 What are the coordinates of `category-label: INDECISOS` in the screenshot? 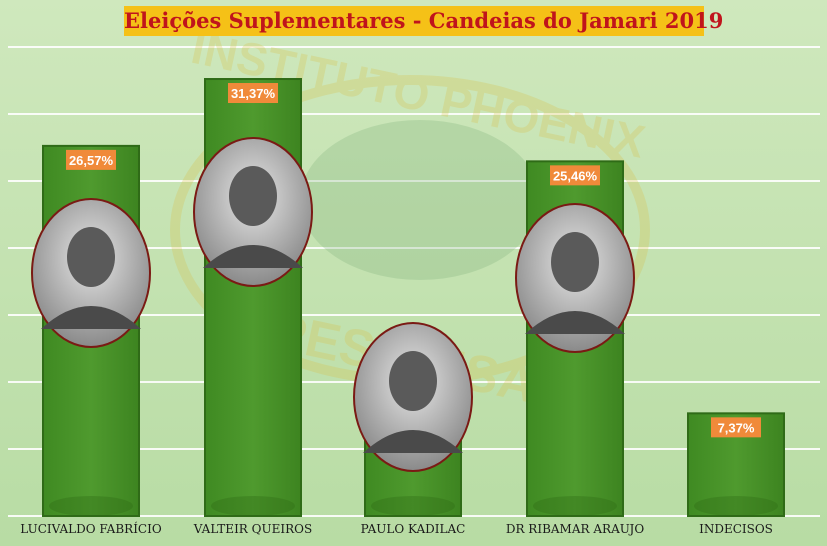 It's located at (736, 529).